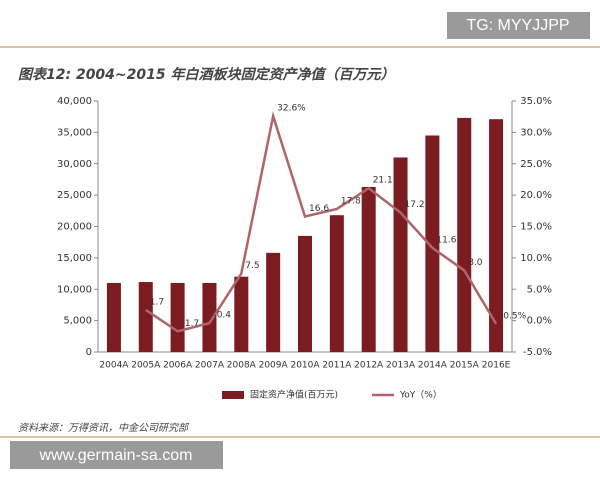 The height and width of the screenshot is (480, 600). Describe the element at coordinates (305, 366) in the screenshot. I see `x-tick-label: 2010A` at that location.